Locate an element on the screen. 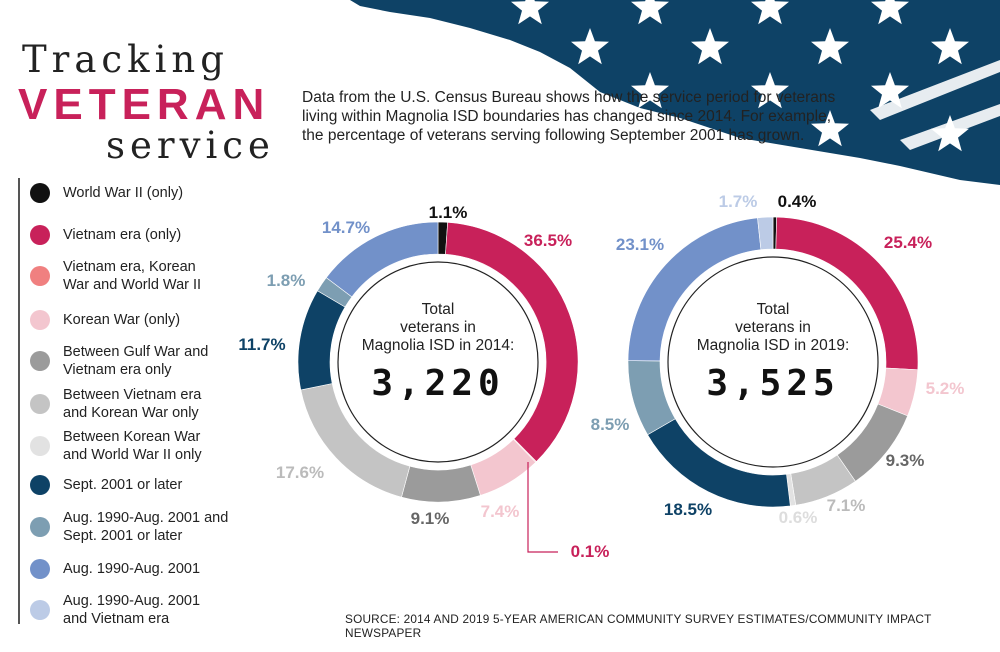 The width and height of the screenshot is (1000, 652). legend-item: Aug. 1990-Aug. 2001 is located at coordinates (145, 569).